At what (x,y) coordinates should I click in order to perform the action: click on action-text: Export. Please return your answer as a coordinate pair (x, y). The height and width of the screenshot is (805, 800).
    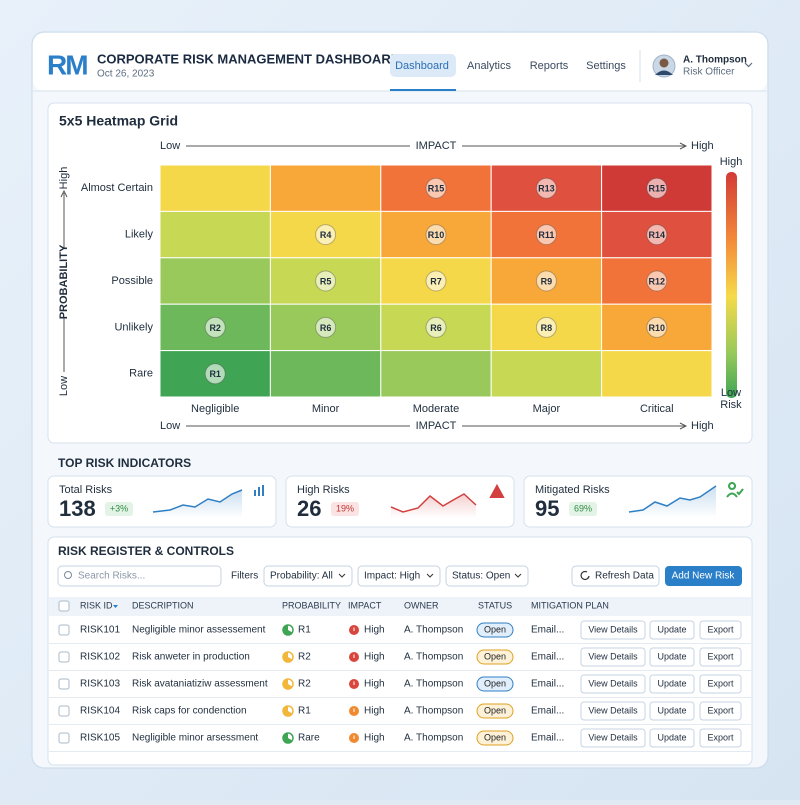
    Looking at the image, I should click on (720, 737).